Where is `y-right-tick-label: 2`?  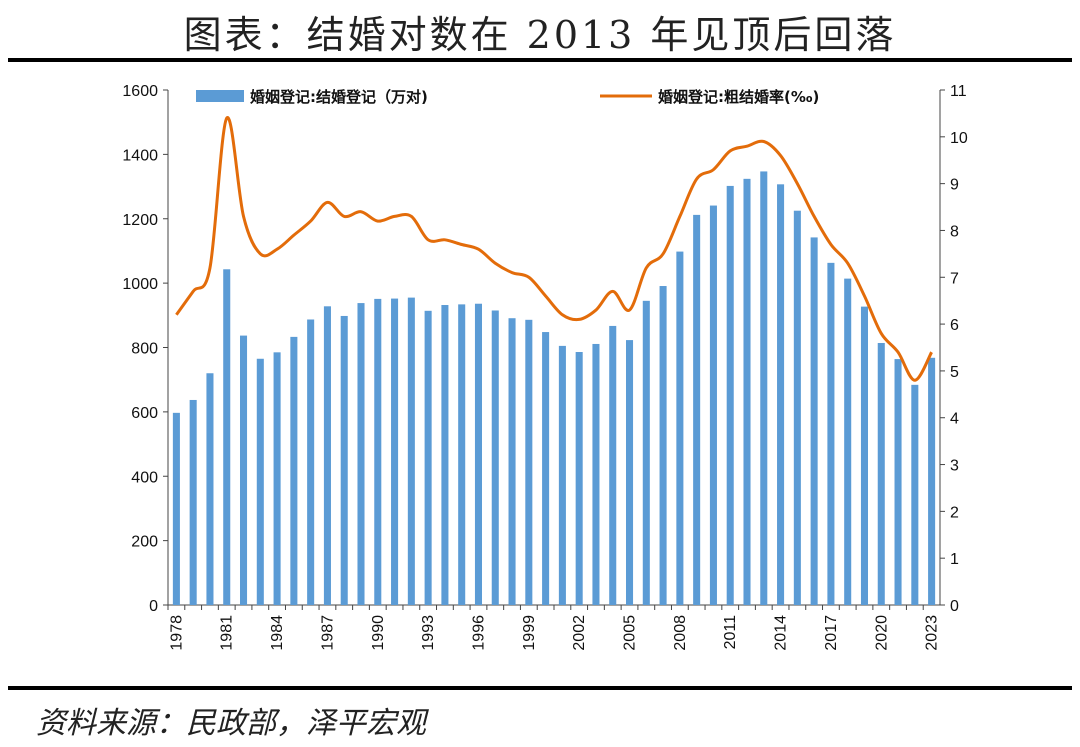 y-right-tick-label: 2 is located at coordinates (954, 512).